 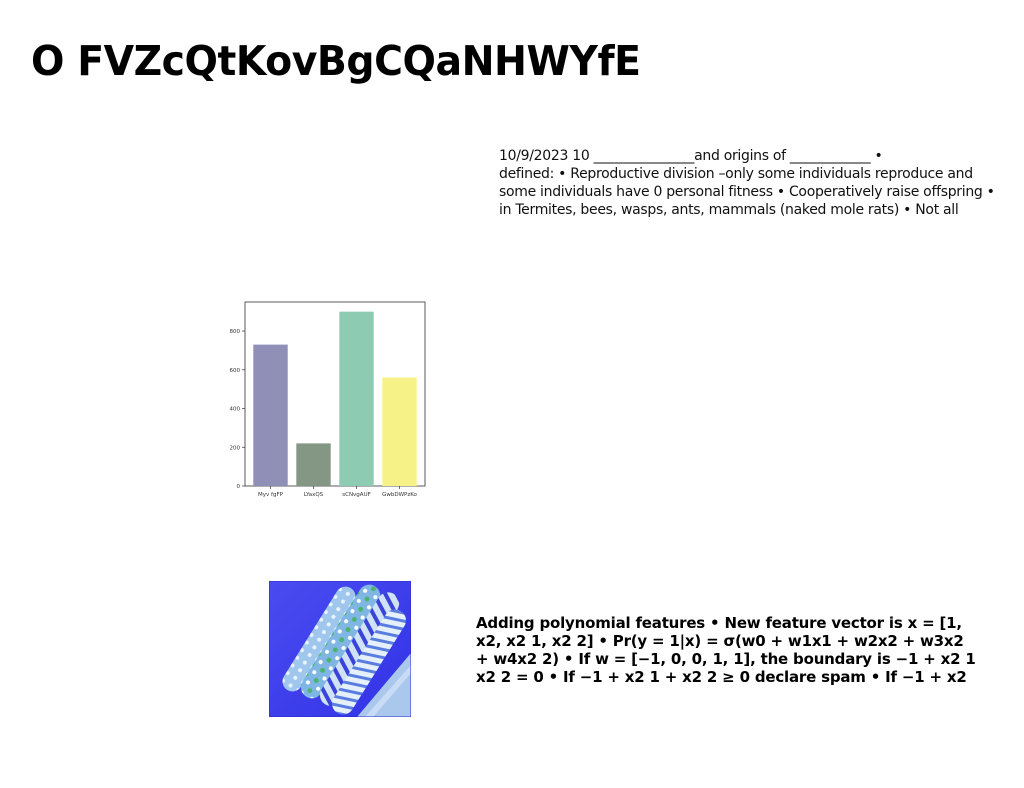 What do you see at coordinates (235, 410) in the screenshot?
I see `y-tick-label: 400` at bounding box center [235, 410].